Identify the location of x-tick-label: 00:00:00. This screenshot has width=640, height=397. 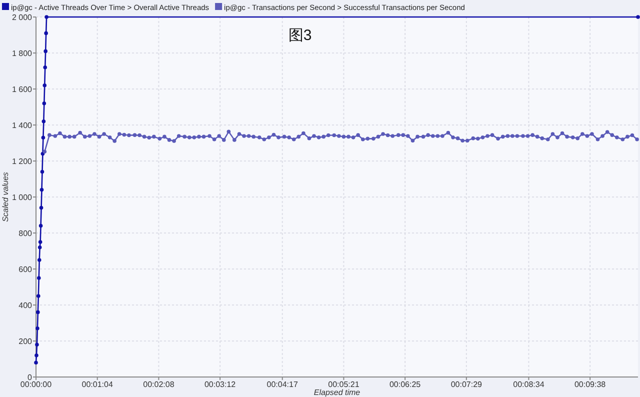
(36, 384).